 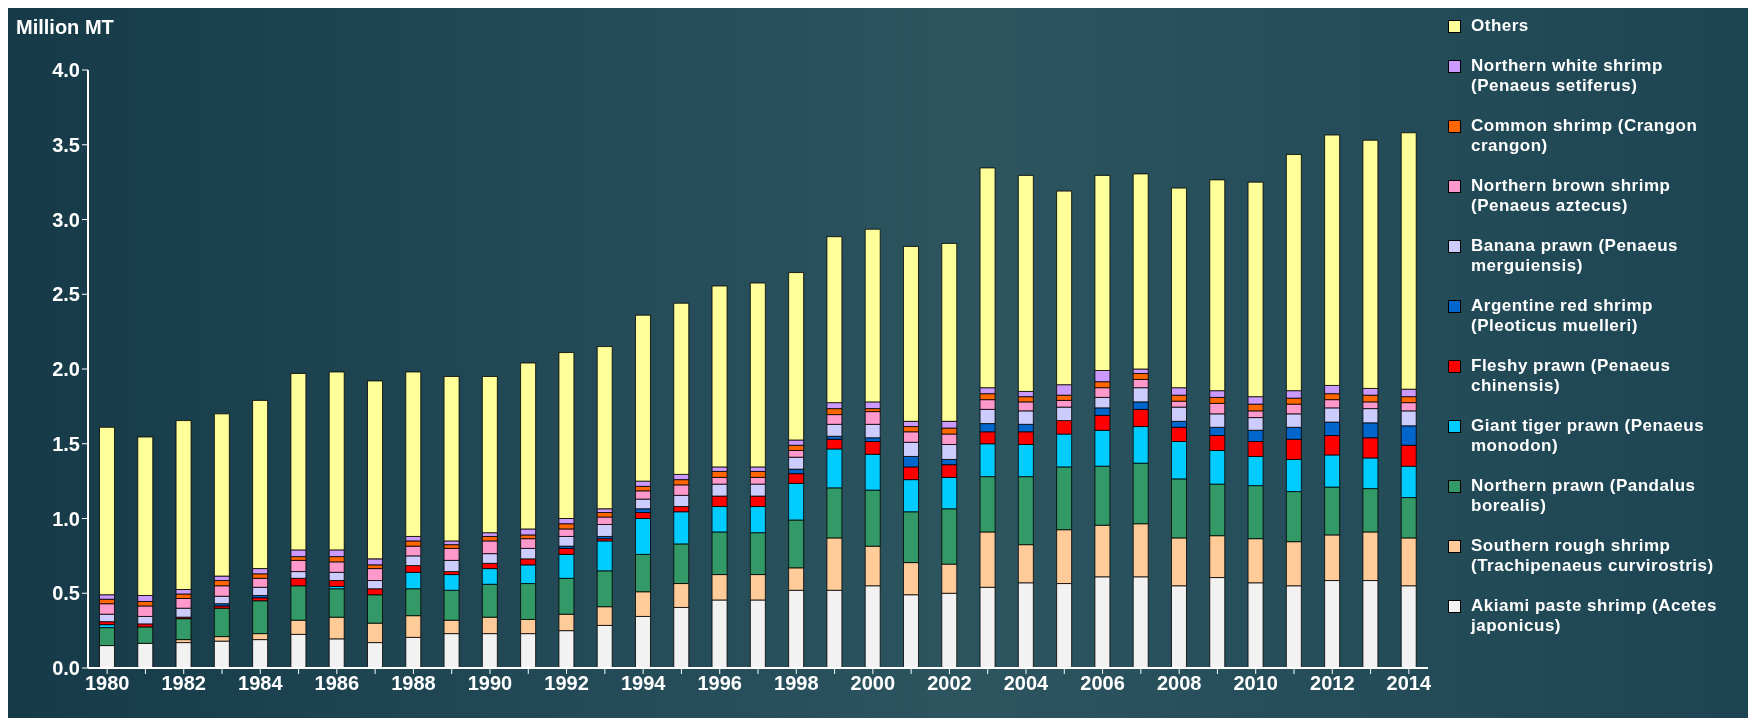 What do you see at coordinates (1332, 683) in the screenshot?
I see `x-tick-label: 2012` at bounding box center [1332, 683].